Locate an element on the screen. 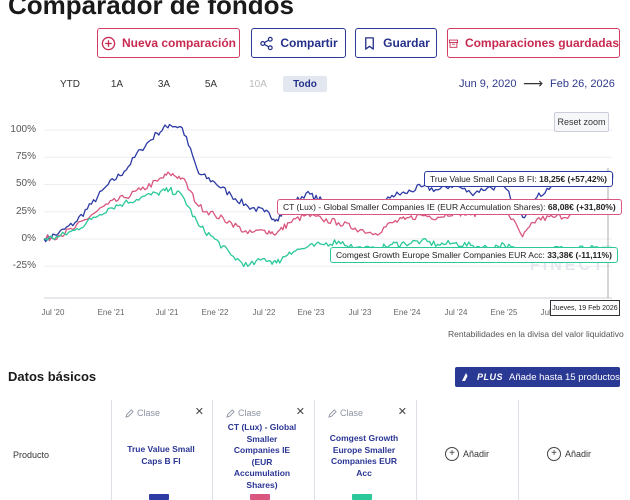 This screenshot has height=500, width=630. new-comparison-button: Nueva comparación is located at coordinates (168, 43).